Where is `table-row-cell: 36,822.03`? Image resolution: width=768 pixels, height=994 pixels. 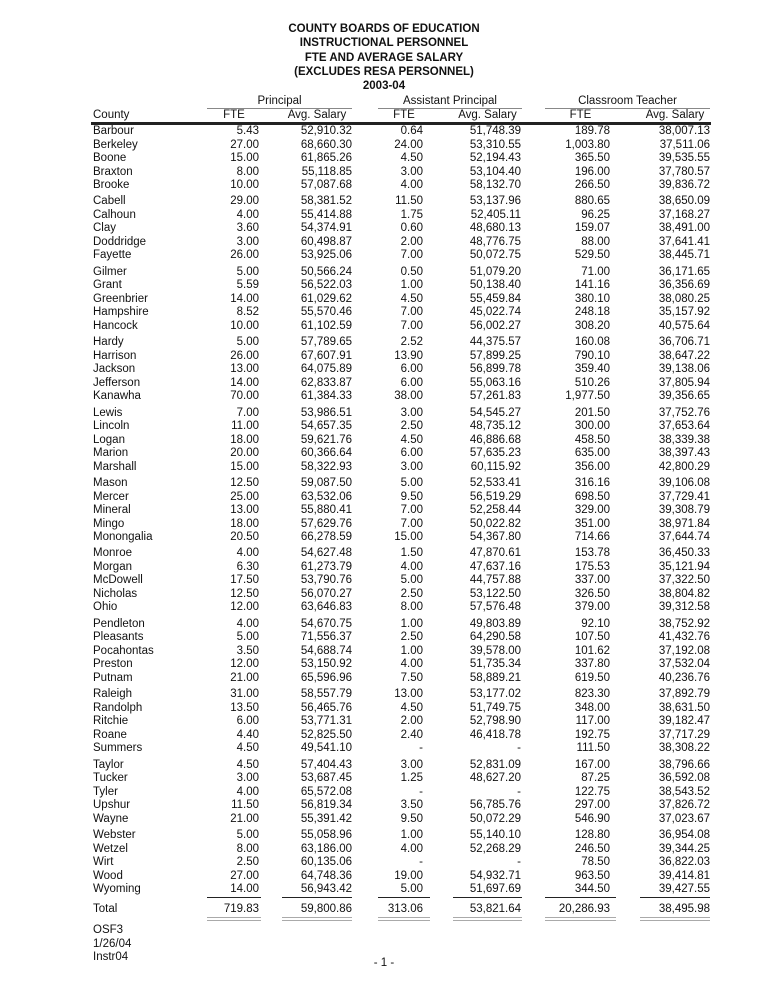 table-row-cell: 36,822.03 is located at coordinates (684, 862).